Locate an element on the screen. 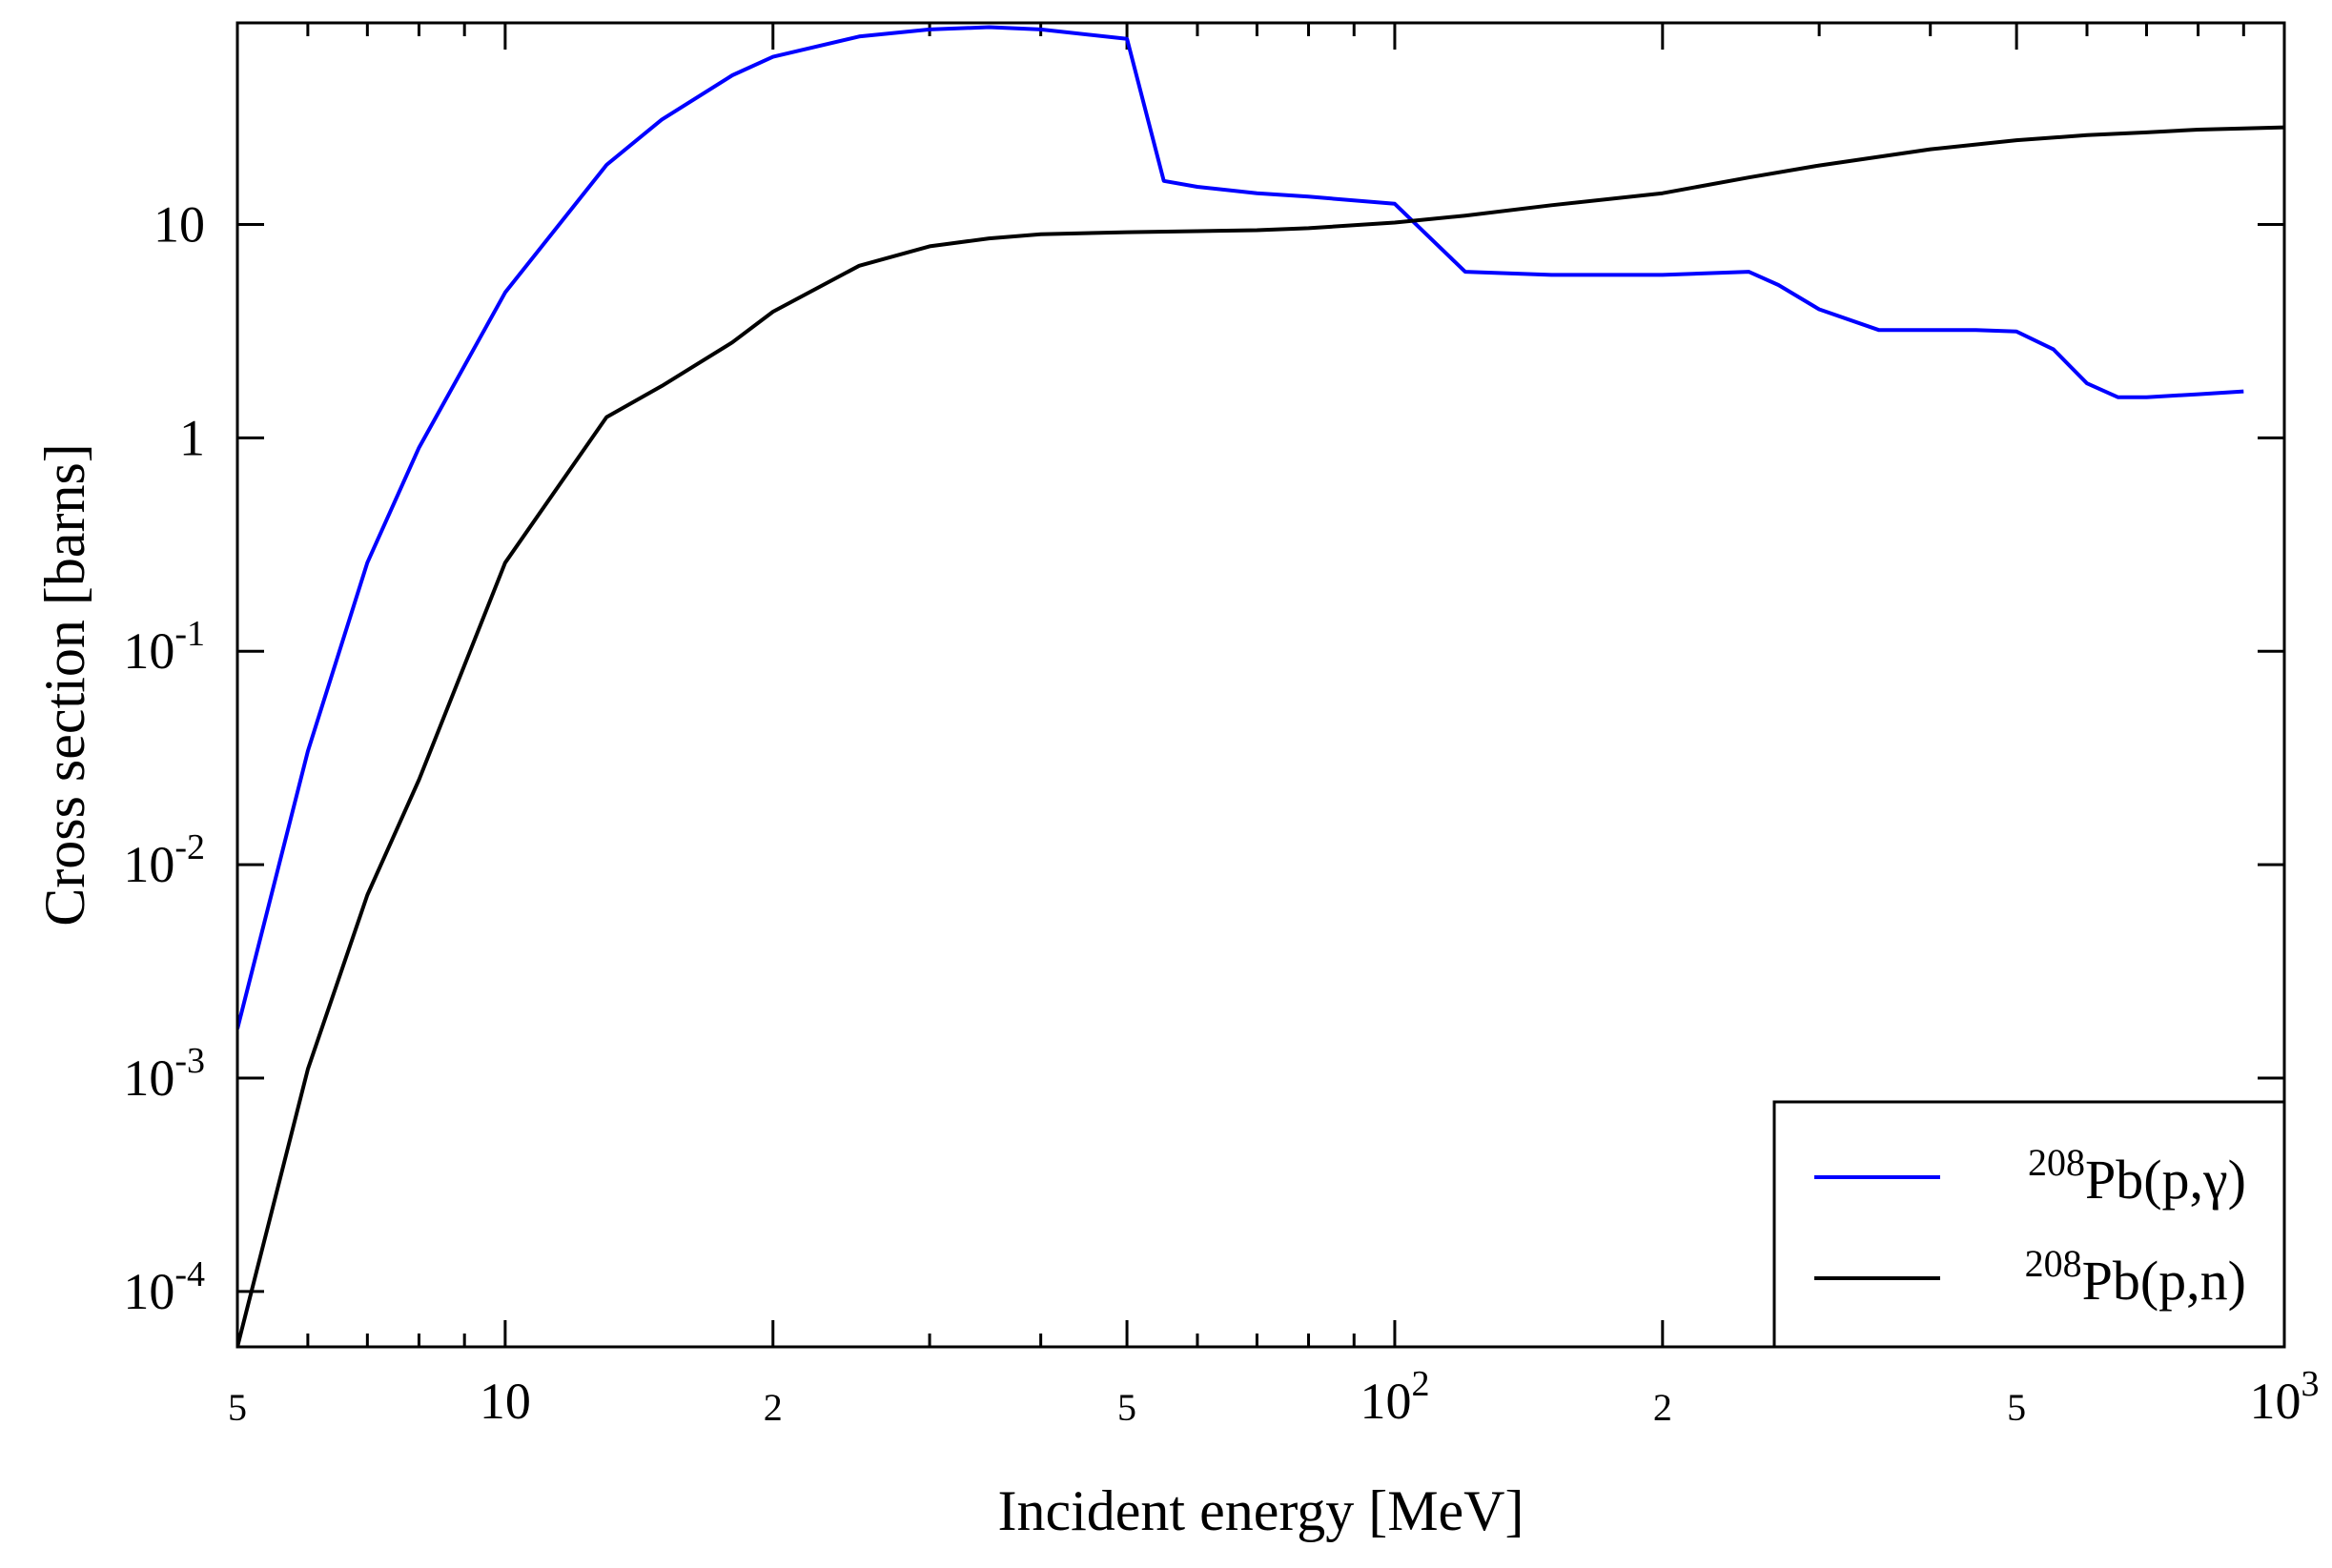 This screenshot has height=1568, width=2332. legend-items: 208Pb(p,γ) 208Pb(p,n) is located at coordinates (2030, 1226).